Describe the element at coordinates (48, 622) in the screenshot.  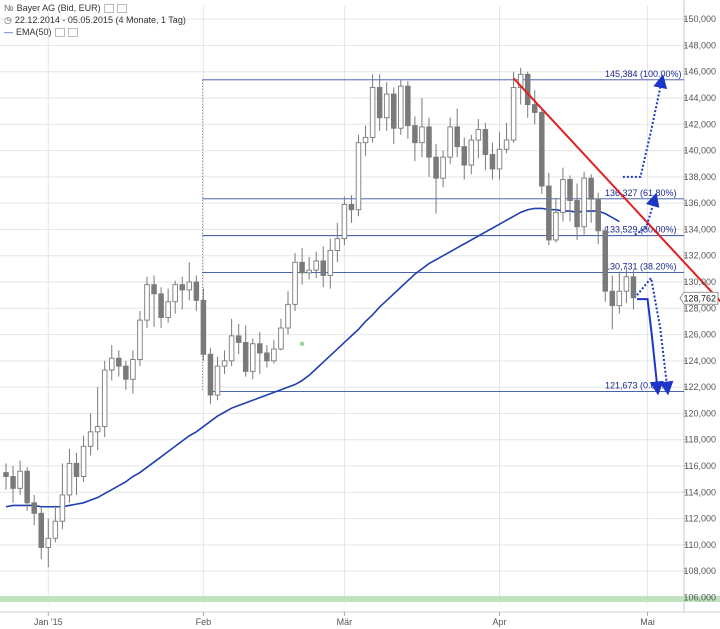
I see `x-tick-label: Jan '15` at that location.